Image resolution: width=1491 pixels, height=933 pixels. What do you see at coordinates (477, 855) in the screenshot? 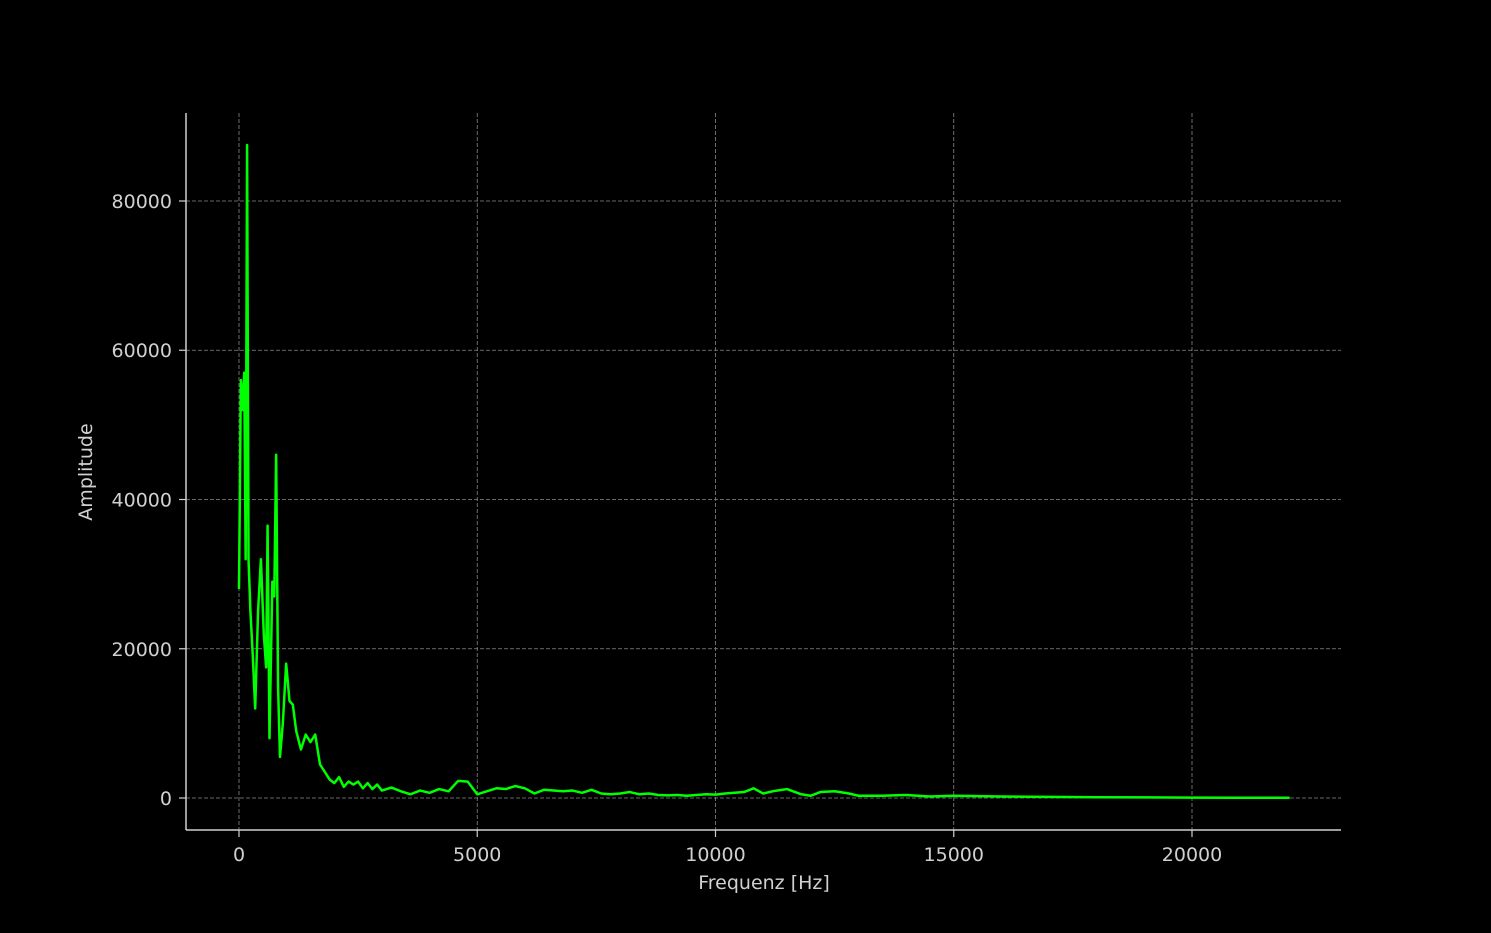
I see `x-tick-label: 5000` at bounding box center [477, 855].